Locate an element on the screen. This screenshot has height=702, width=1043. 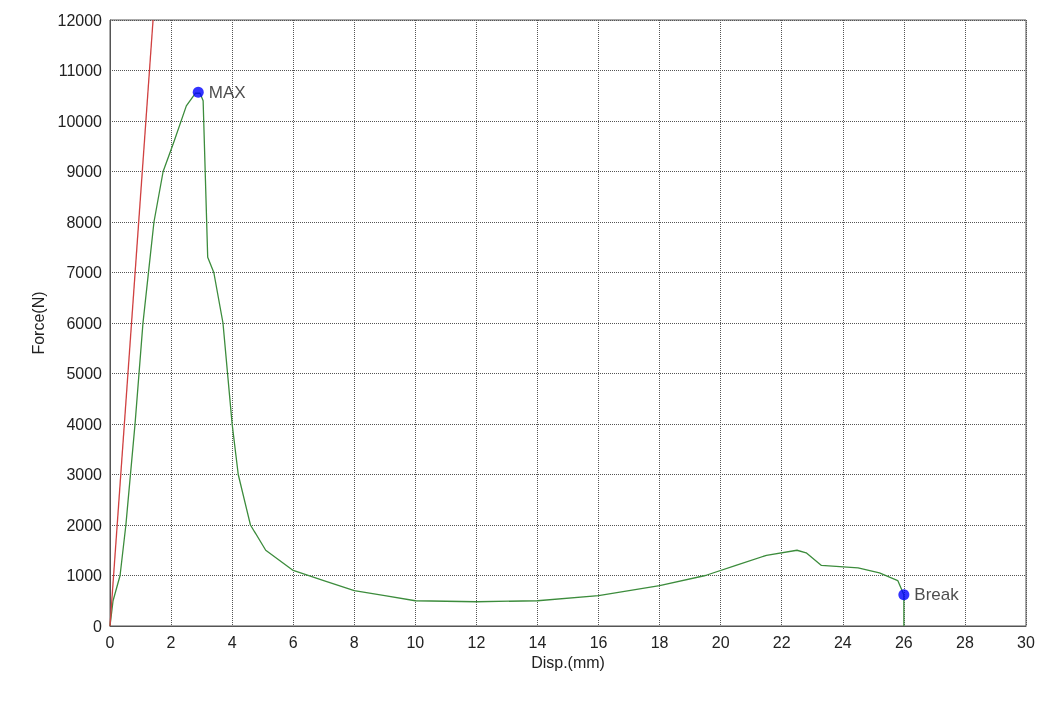
x-tick-label: 30 is located at coordinates (1026, 642).